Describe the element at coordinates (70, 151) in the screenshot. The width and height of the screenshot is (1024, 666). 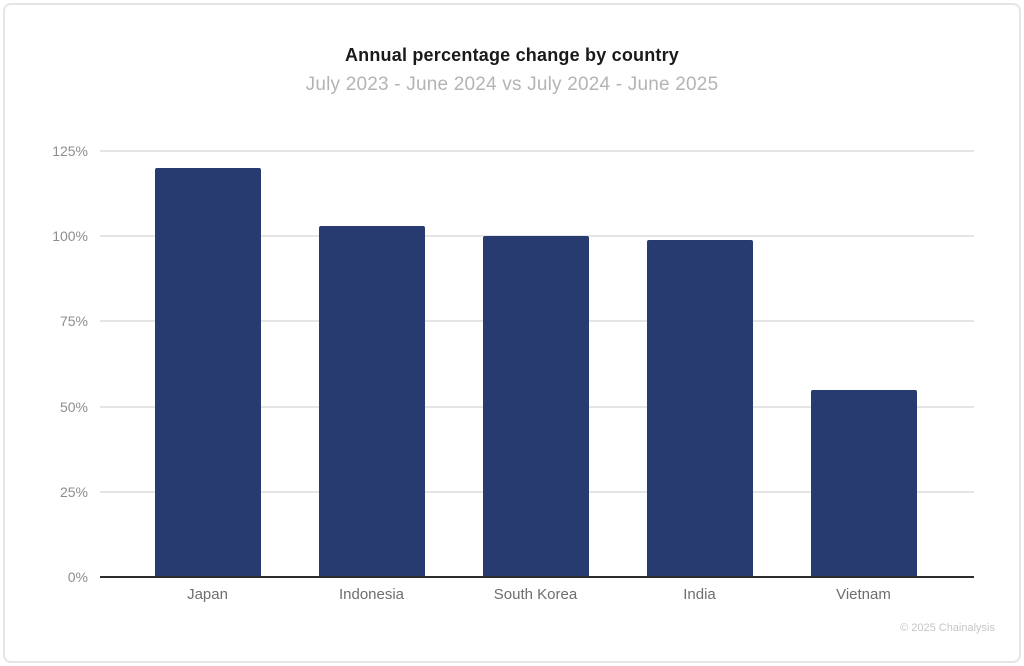
I see `y-tick-label: 125%` at that location.